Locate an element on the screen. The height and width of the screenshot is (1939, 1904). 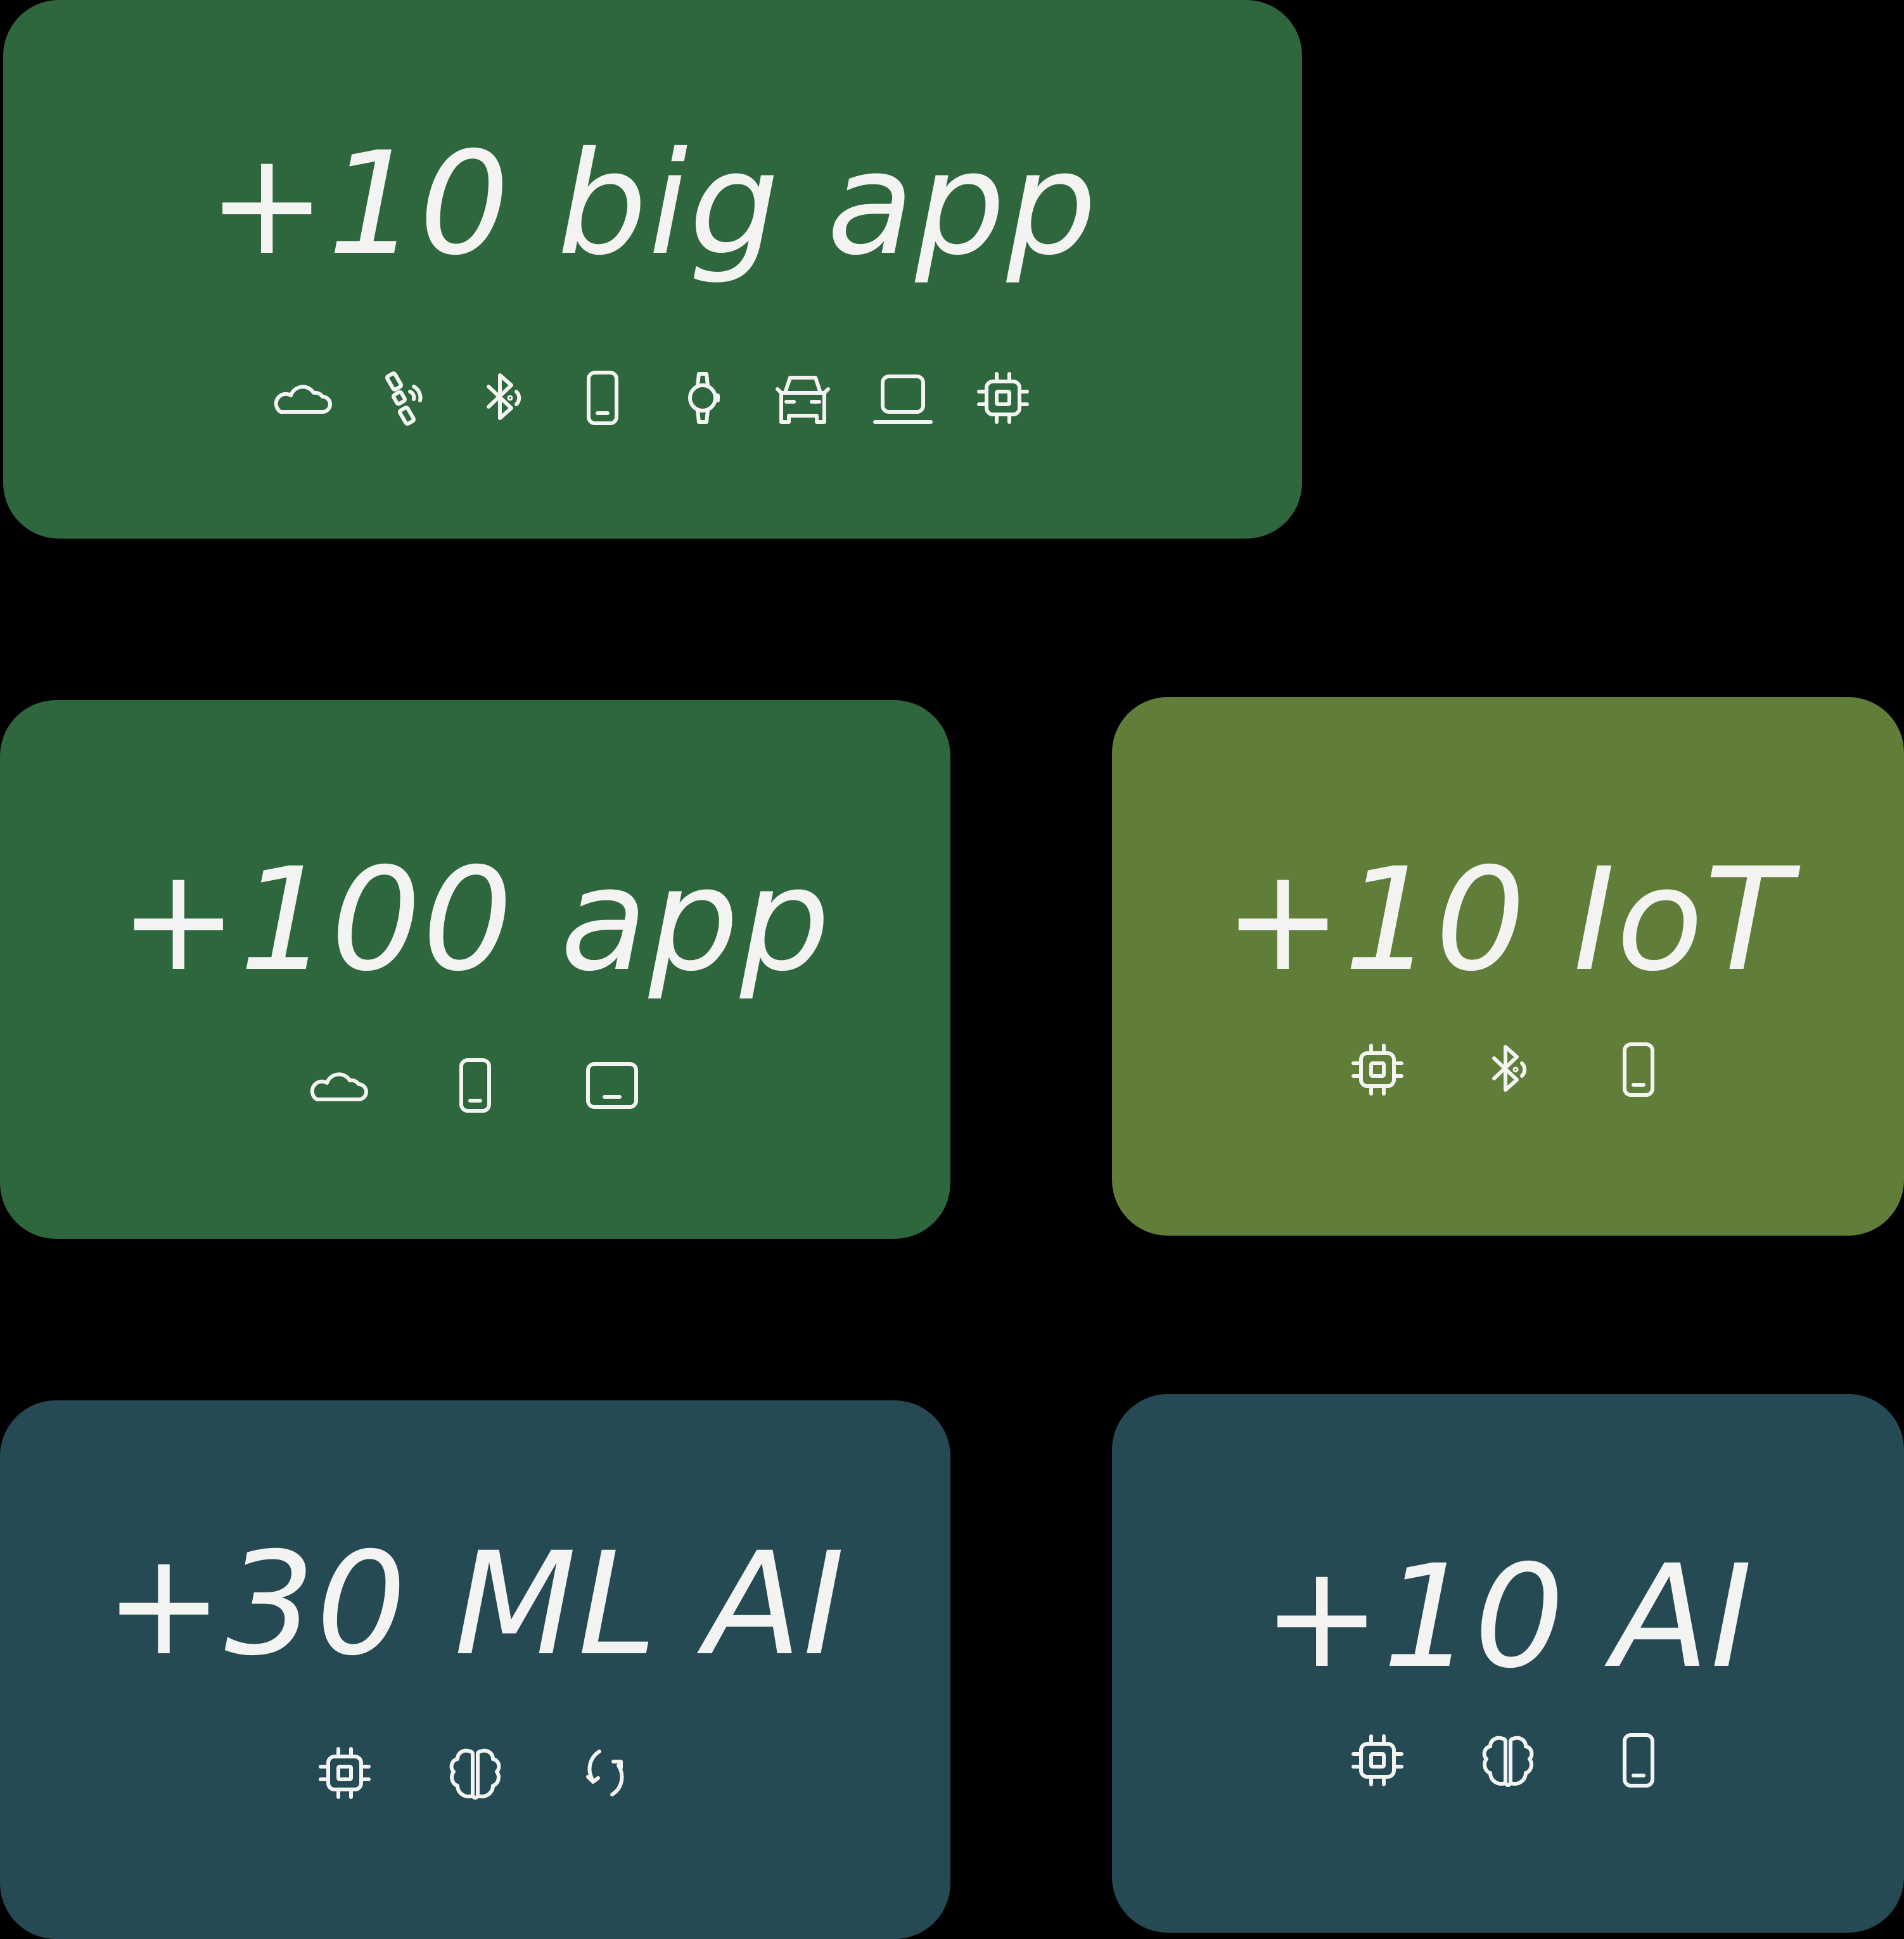
card-ml-ai: +30 ML AI is located at coordinates (475, 1669).